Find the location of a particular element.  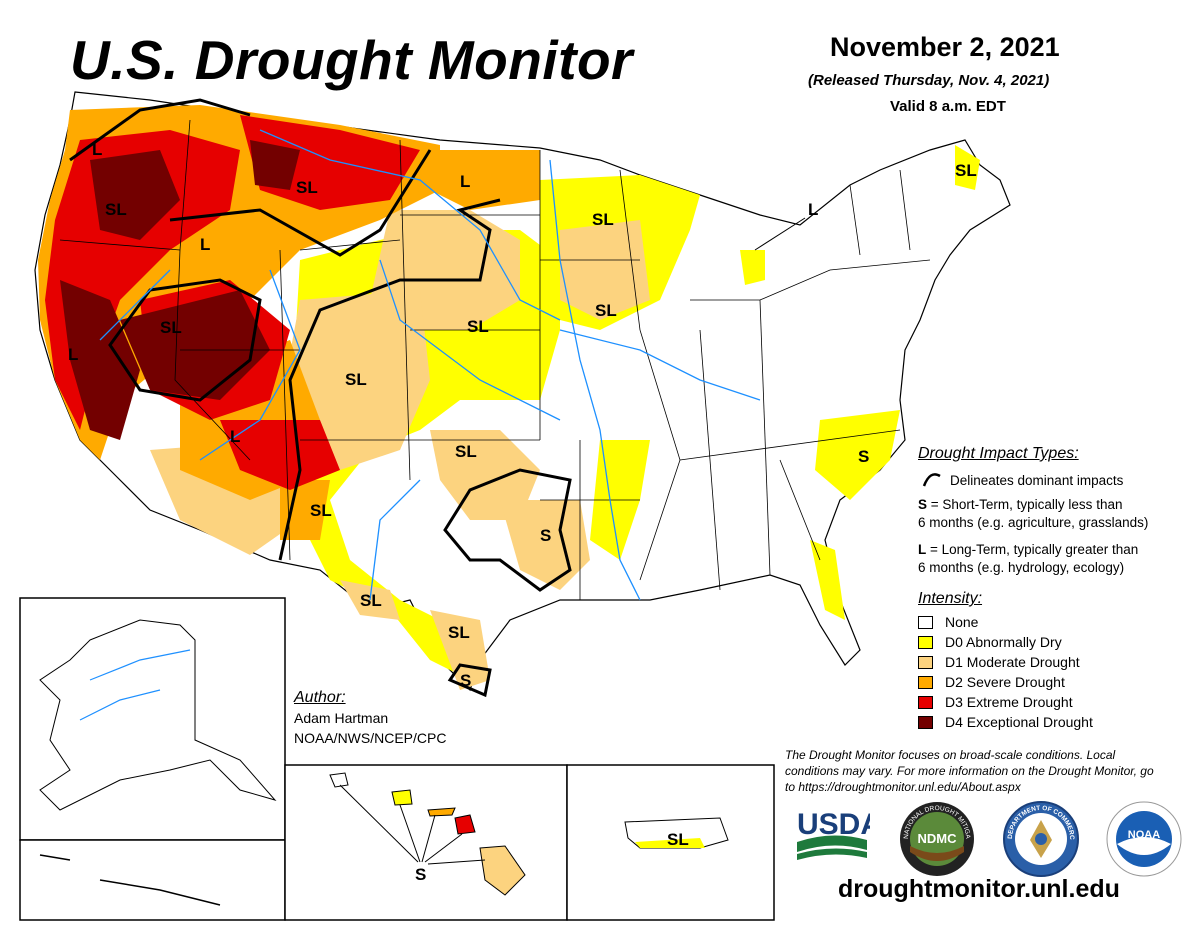

author-org: NOAA/NWS/NCEP/CPC is located at coordinates (370, 738).